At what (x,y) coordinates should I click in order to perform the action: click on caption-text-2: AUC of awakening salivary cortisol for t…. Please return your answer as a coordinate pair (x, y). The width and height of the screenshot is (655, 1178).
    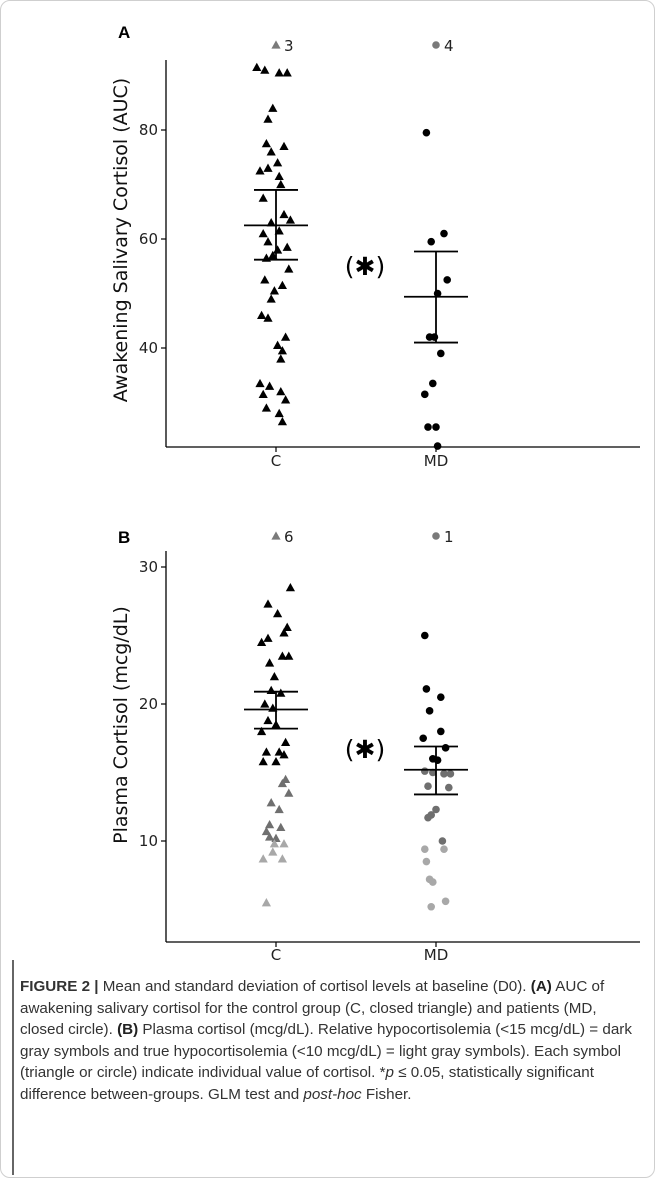
    Looking at the image, I should click on (312, 1008).